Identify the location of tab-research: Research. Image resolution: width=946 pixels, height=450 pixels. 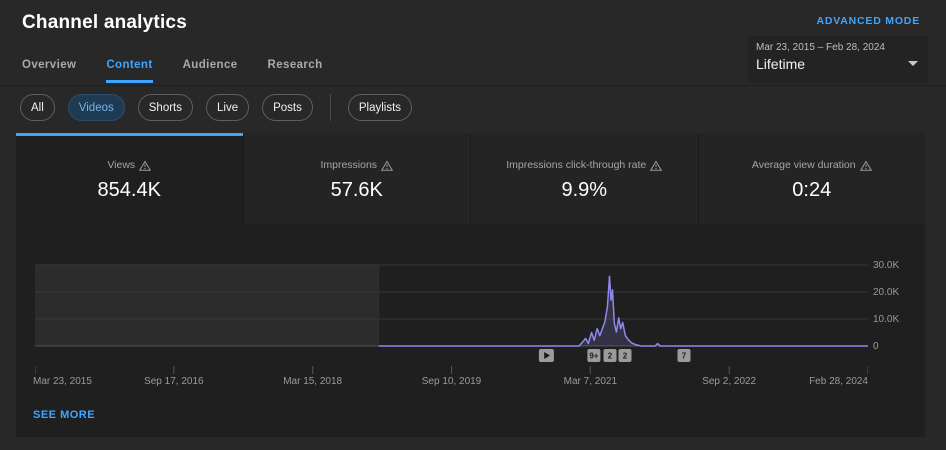
(295, 65).